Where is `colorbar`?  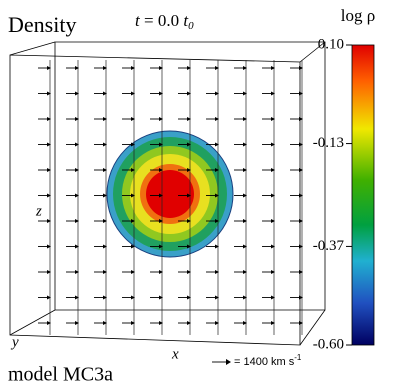 colorbar is located at coordinates (363, 195).